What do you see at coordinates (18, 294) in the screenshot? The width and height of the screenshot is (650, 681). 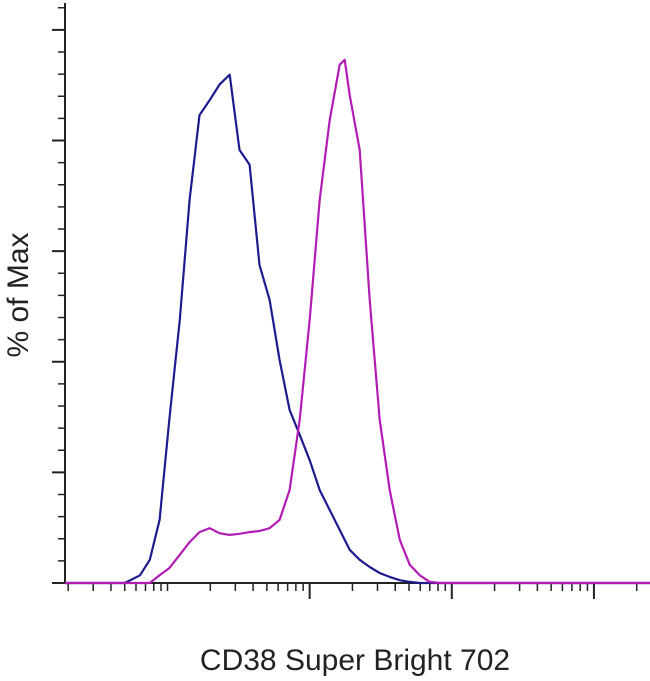 I see `y-axis-label: % of Max` at bounding box center [18, 294].